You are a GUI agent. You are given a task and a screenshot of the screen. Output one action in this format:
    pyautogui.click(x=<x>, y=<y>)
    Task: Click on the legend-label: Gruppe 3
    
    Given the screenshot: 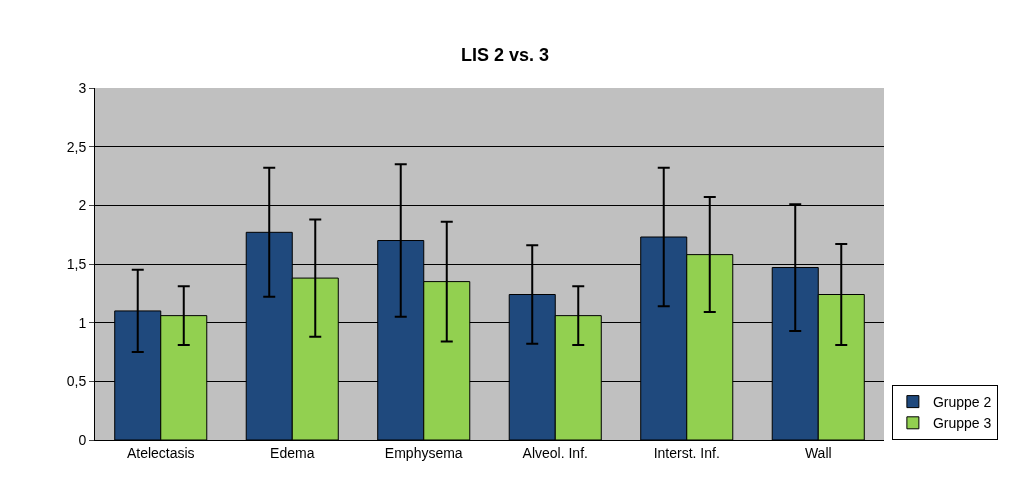 What is the action you would take?
    pyautogui.click(x=962, y=423)
    